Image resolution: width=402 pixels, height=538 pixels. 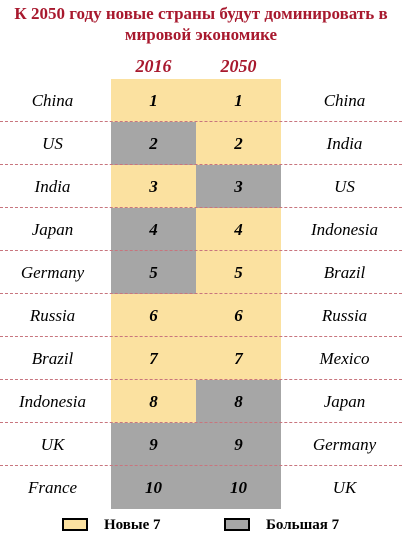 What do you see at coordinates (238, 66) in the screenshot?
I see `column-header-2050: 2050` at bounding box center [238, 66].